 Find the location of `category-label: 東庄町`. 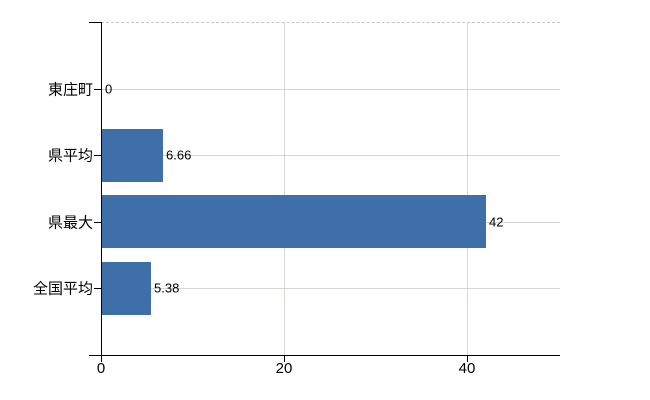

category-label: 東庄町 is located at coordinates (70, 90).